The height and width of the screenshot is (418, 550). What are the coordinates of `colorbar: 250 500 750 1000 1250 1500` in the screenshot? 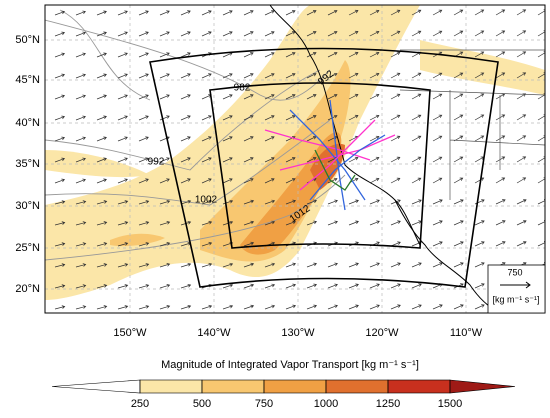 It's located at (283, 394).